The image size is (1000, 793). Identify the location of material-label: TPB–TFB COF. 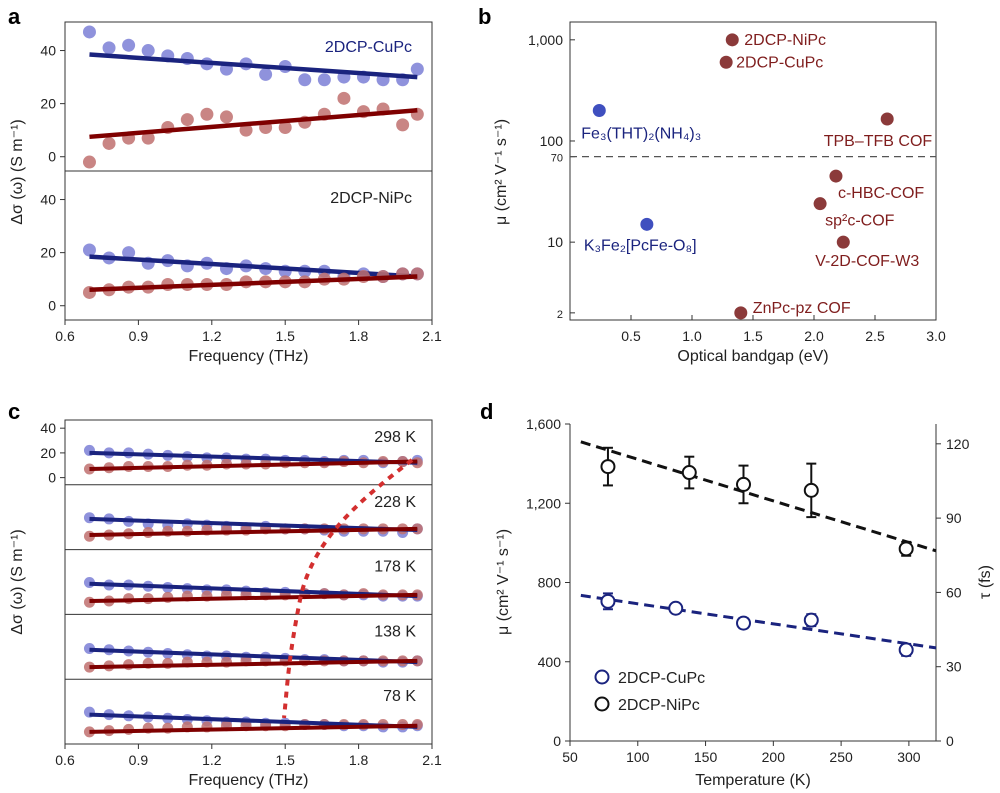
(878, 141).